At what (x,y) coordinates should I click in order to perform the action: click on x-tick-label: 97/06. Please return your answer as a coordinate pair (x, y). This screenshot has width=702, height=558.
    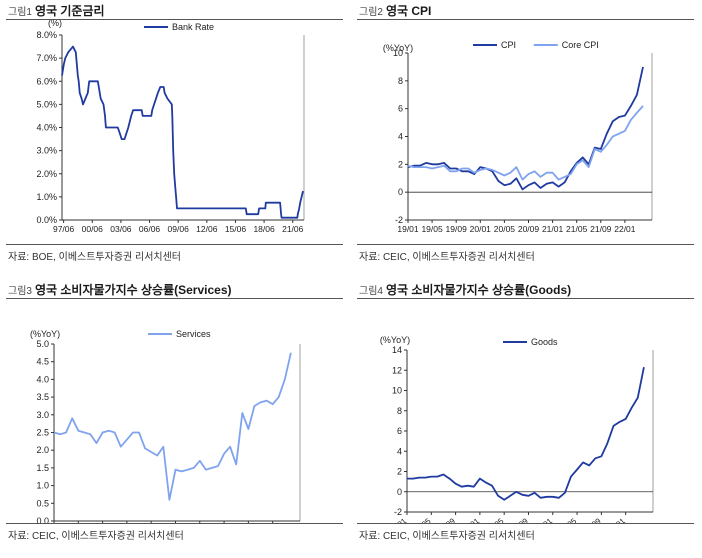
    Looking at the image, I should click on (64, 229).